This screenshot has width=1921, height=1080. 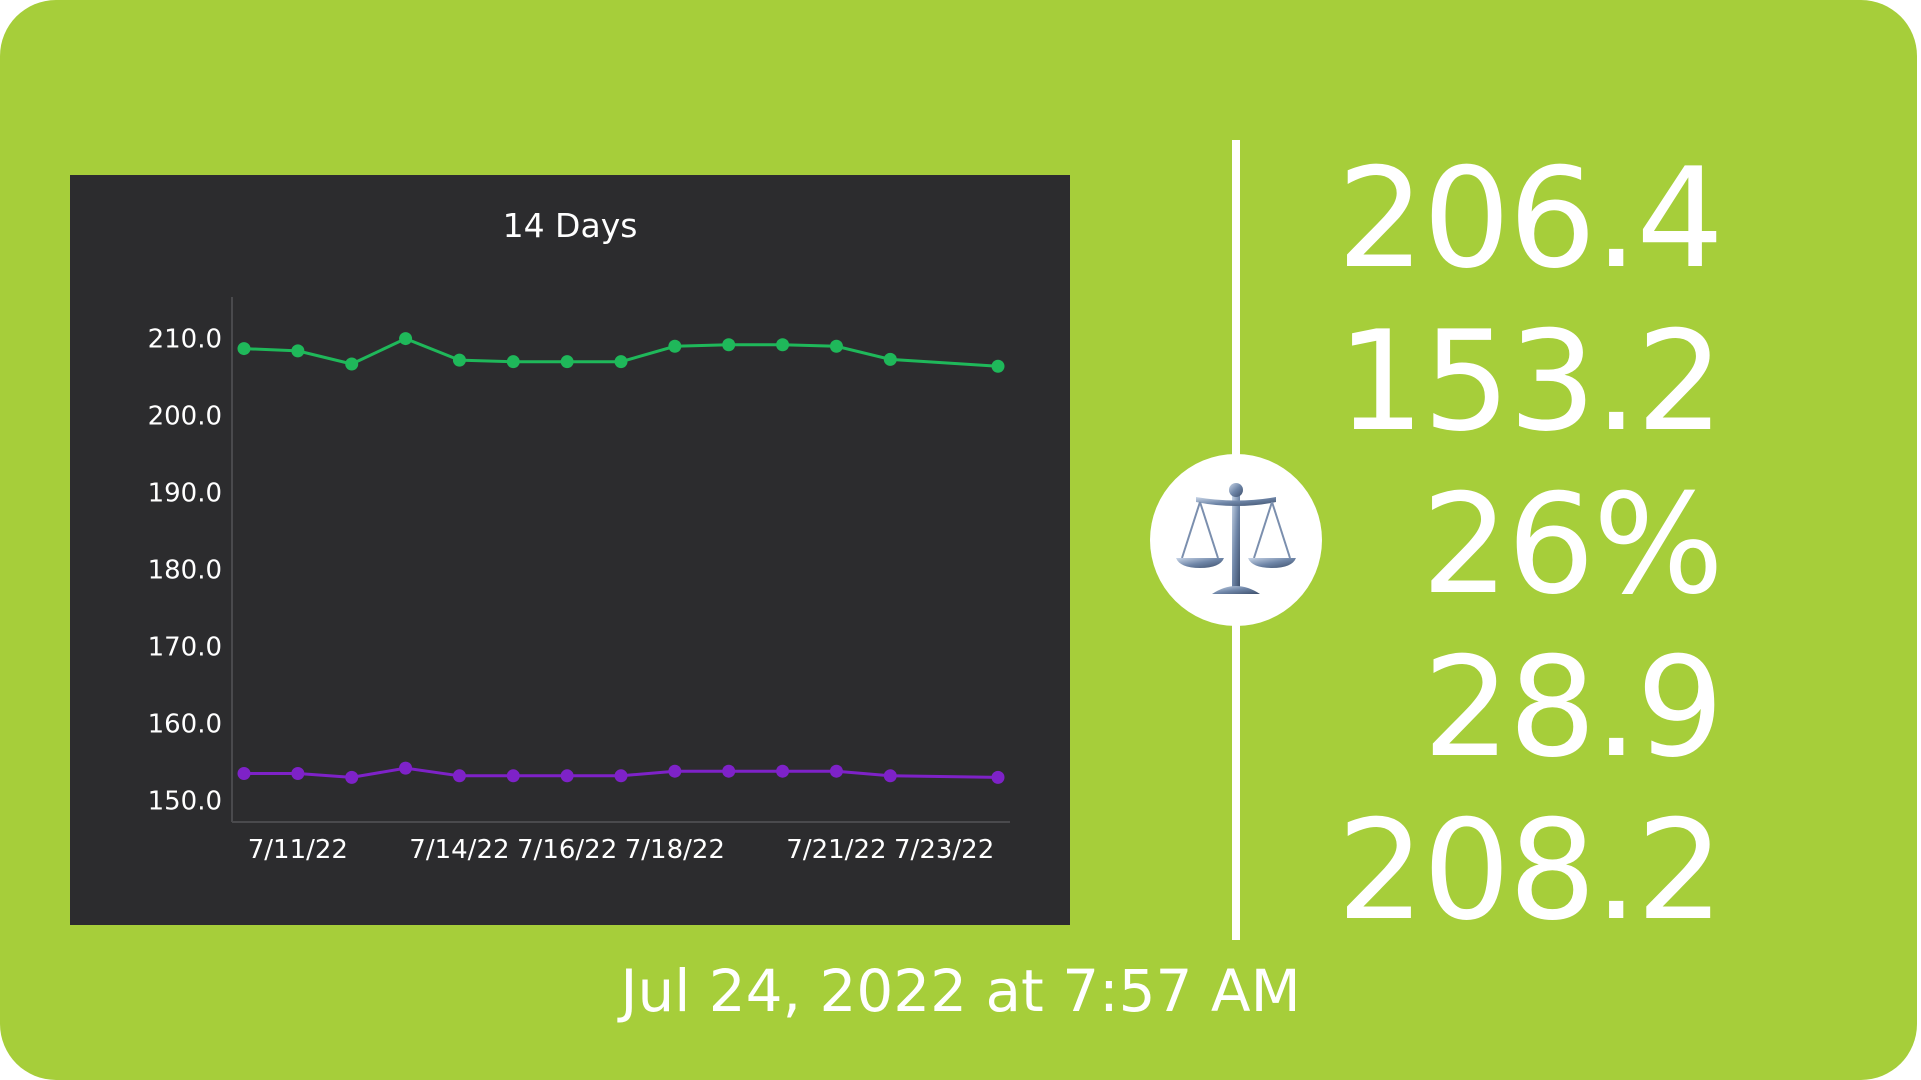 I want to click on divider-line-top, so click(x=1236, y=305).